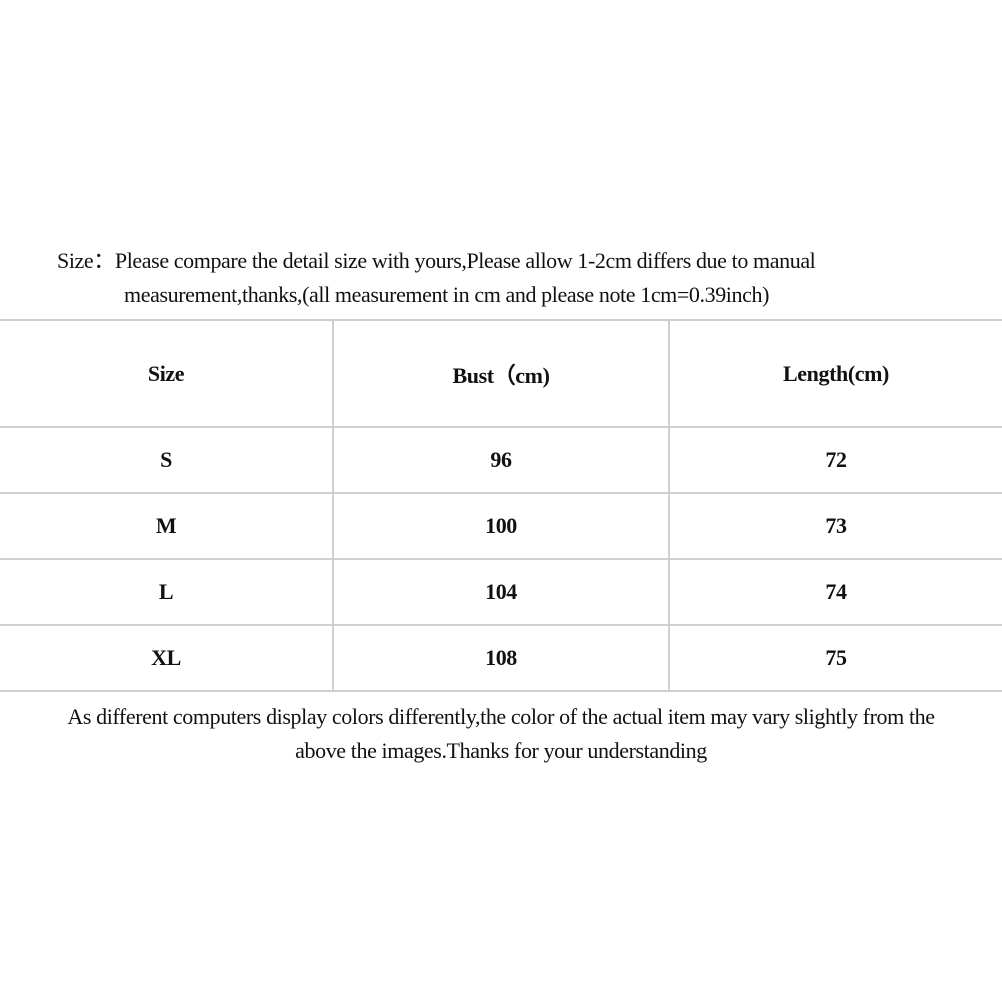 The height and width of the screenshot is (1002, 1002). I want to click on header-bust: Bust（cm), so click(501, 373).